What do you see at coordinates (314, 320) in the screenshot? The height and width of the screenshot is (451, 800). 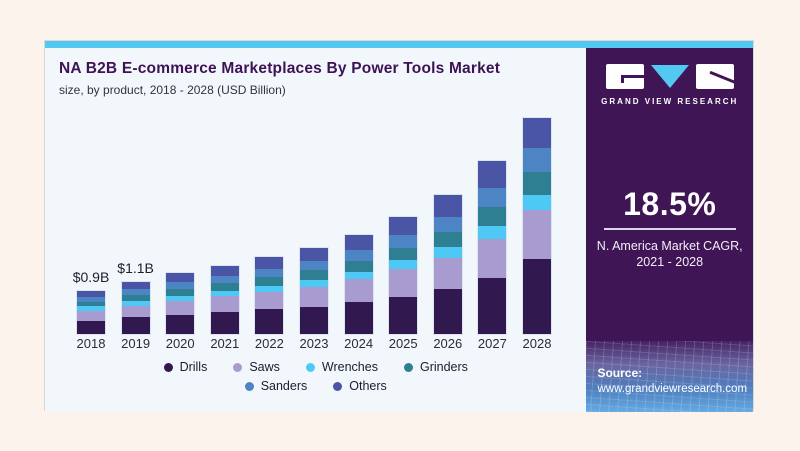 I see `bar-segment-drills-2023` at bounding box center [314, 320].